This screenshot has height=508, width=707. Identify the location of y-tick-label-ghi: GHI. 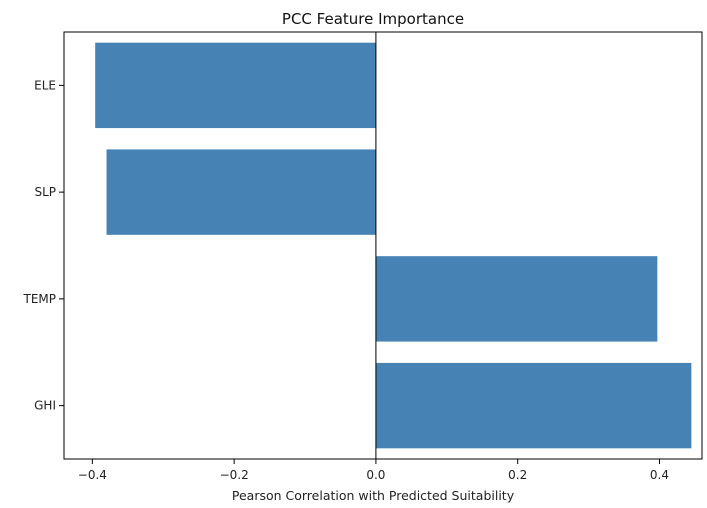
(45, 406).